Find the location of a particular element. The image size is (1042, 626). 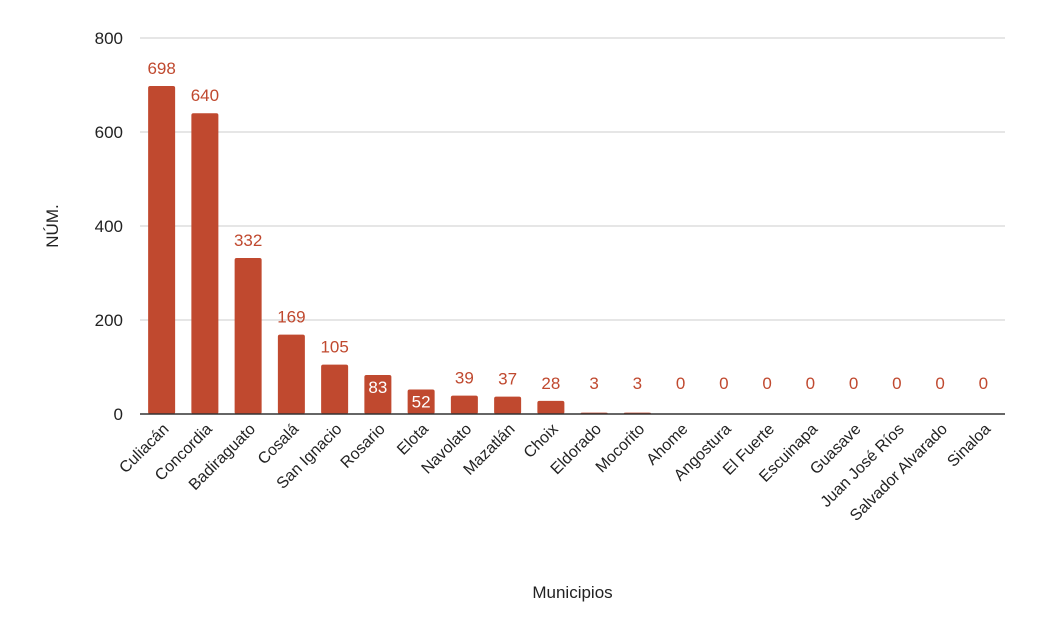

y-tick-label: 0 is located at coordinates (118, 414).